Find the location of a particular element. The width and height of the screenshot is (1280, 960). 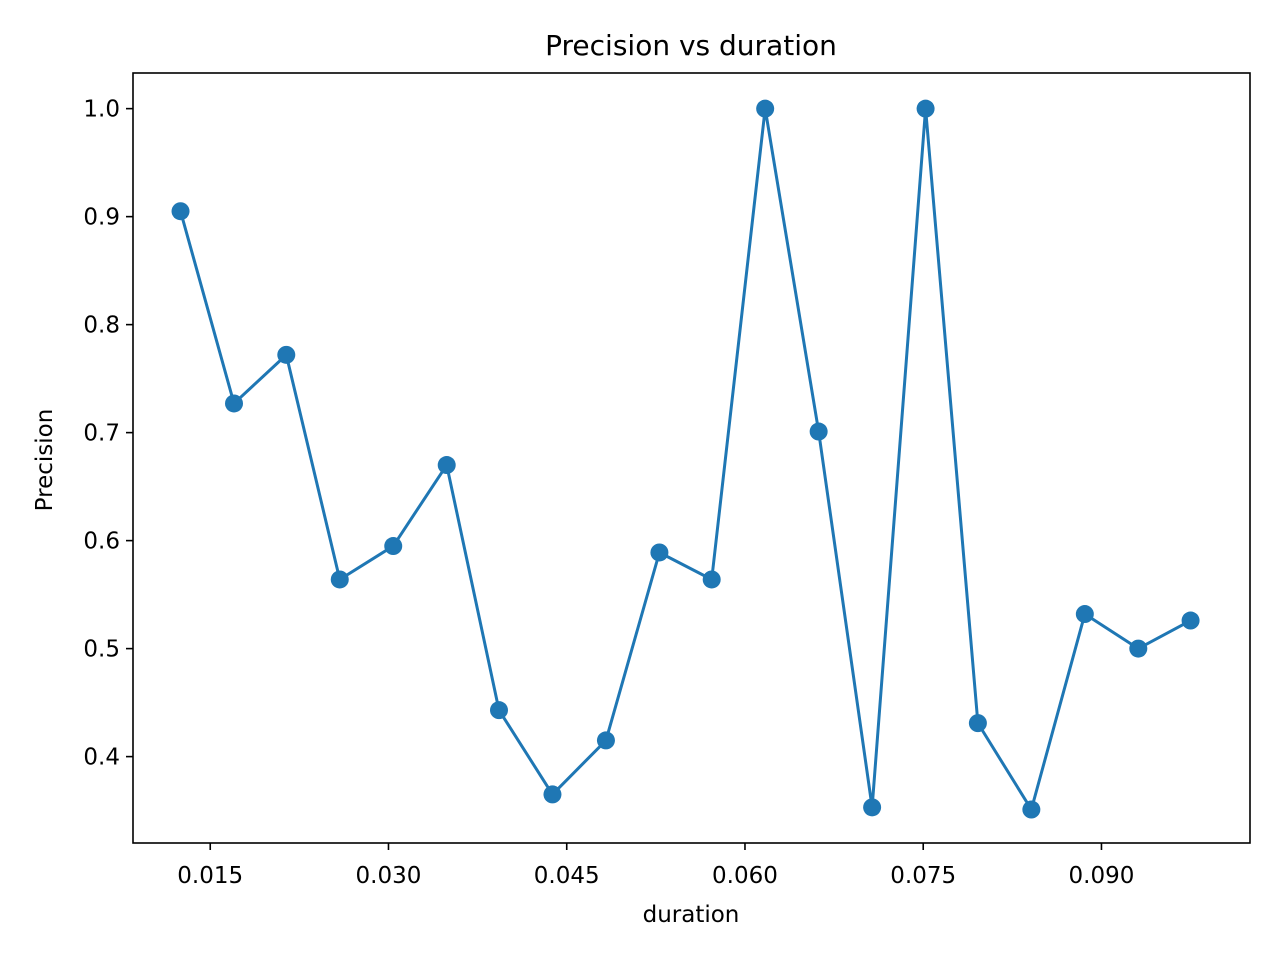

y-tick-label: 0.8 is located at coordinates (101, 326).